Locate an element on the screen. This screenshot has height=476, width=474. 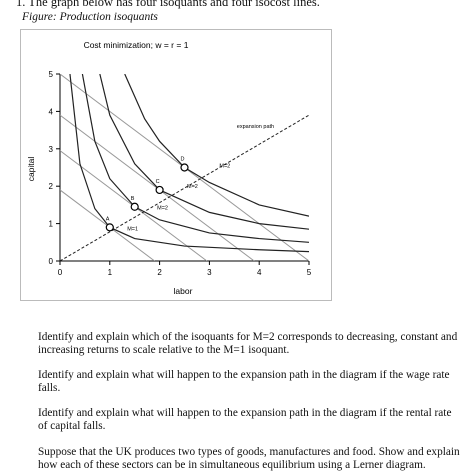
x-tick-label: 1 is located at coordinates (110, 272).